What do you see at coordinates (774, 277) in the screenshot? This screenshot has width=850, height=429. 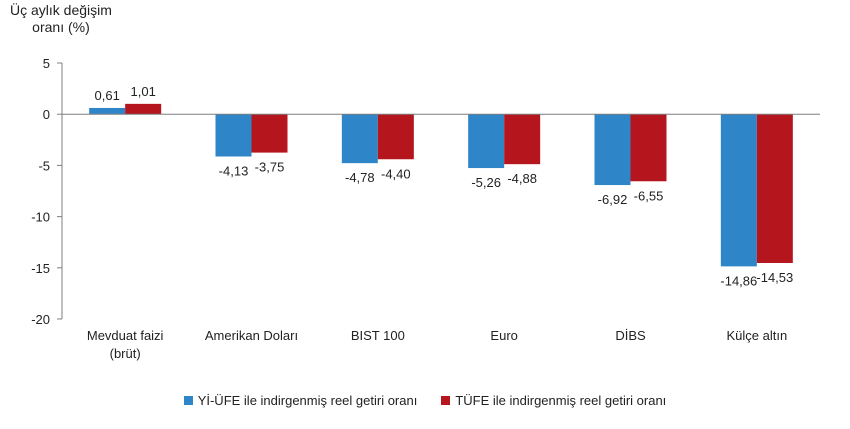 I see `data-label: -14,53` at bounding box center [774, 277].